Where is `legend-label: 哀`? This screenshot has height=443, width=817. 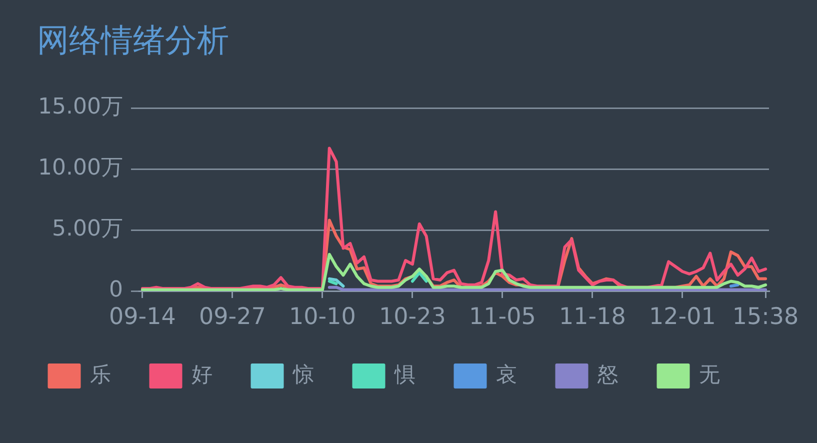
legend-label: 哀 is located at coordinates (506, 374).